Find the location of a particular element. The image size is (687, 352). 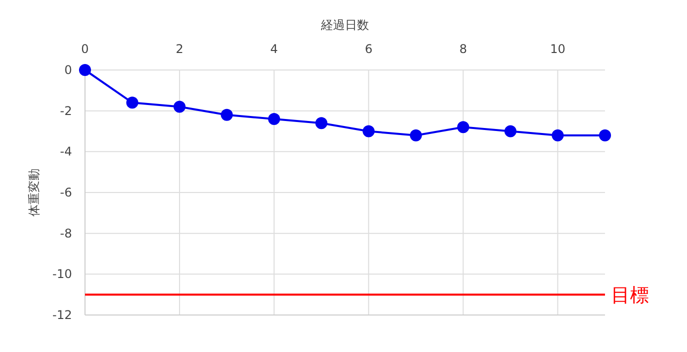

x-tick-label: 6 is located at coordinates (368, 49).